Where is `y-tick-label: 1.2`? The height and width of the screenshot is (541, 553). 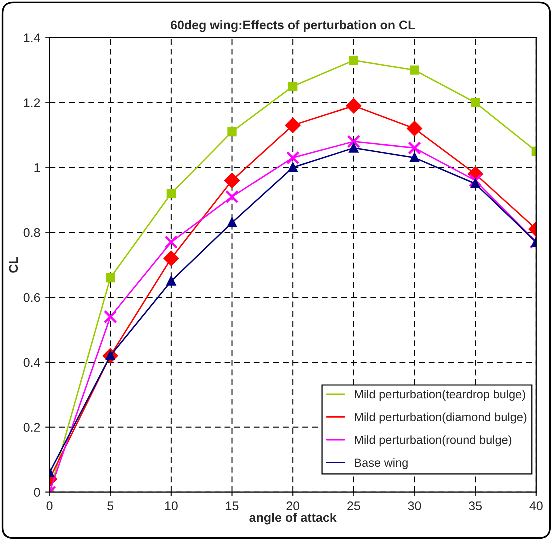 y-tick-label: 1.2 is located at coordinates (32, 103).